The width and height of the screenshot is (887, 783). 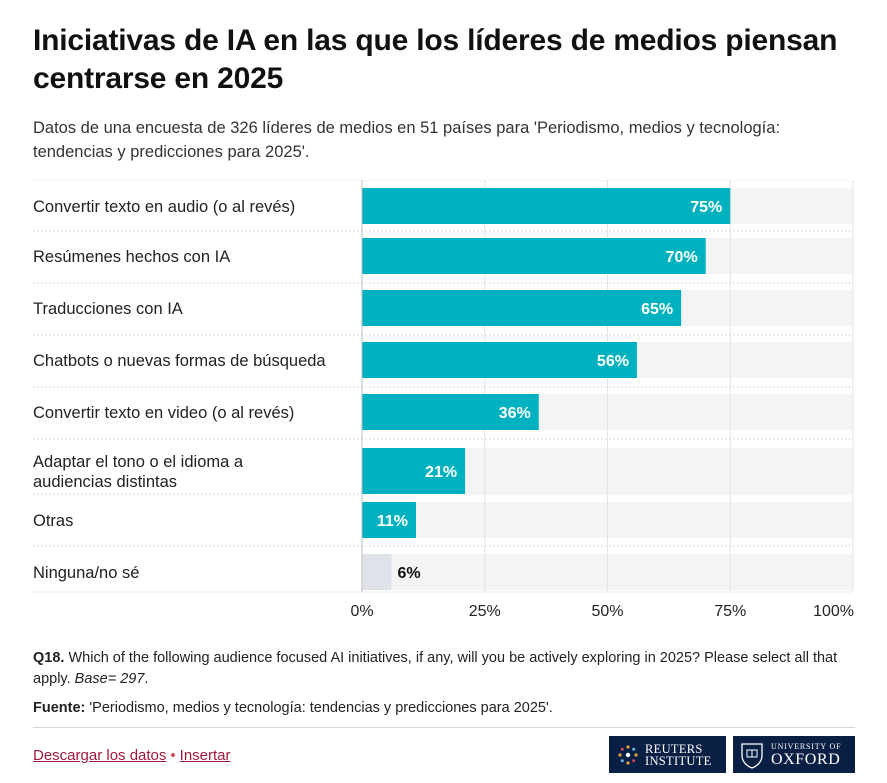 What do you see at coordinates (163, 413) in the screenshot?
I see `category-label: Convertir texto en video (o al revés)` at bounding box center [163, 413].